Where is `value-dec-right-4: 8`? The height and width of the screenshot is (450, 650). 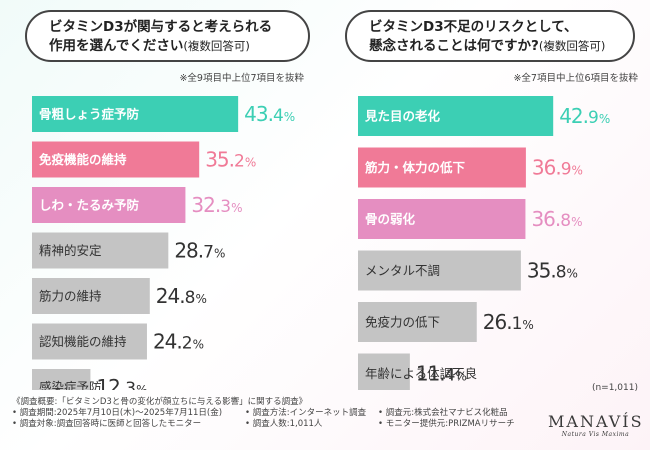 value-dec-right-4: 8 is located at coordinates (561, 273).